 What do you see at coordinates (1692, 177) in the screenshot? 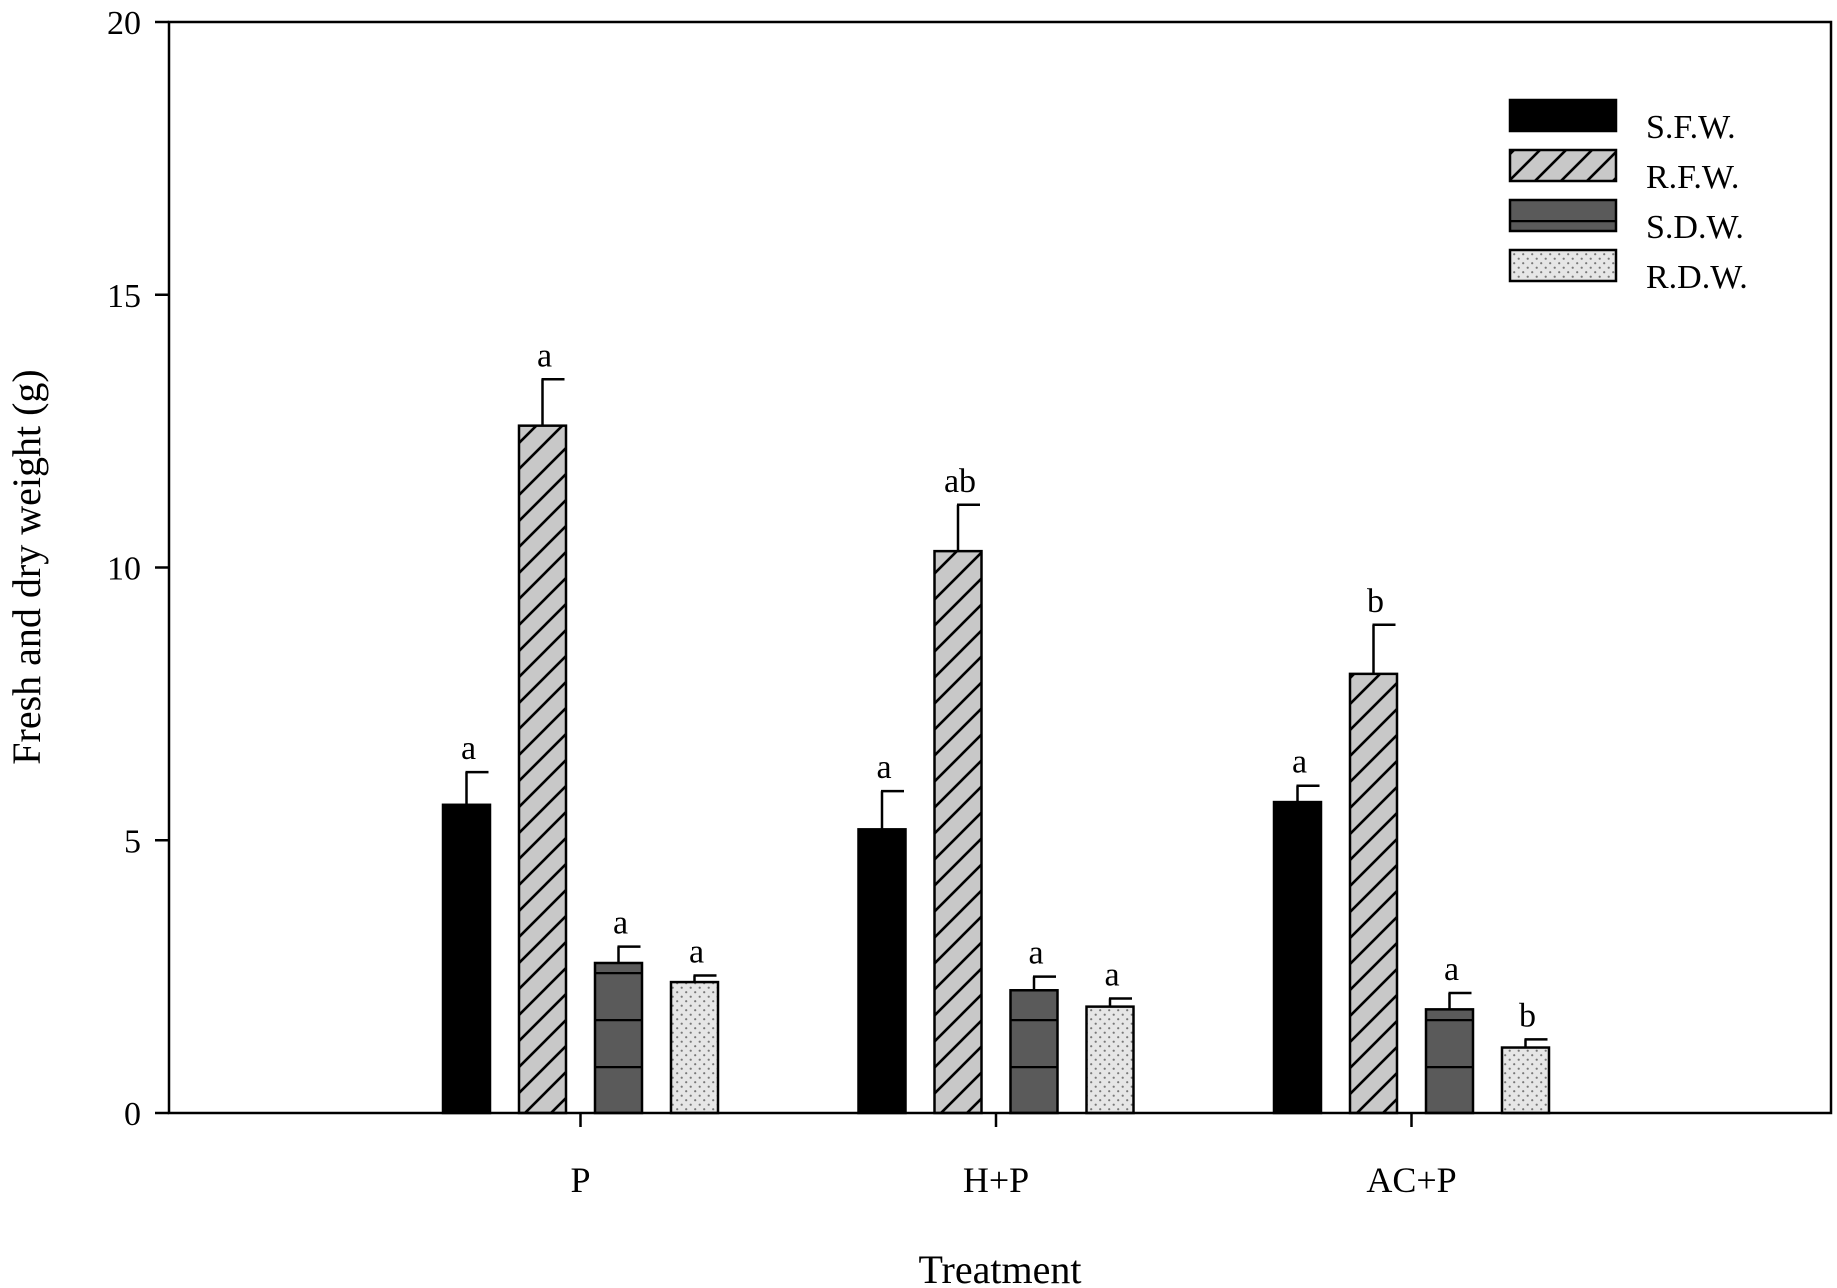
I see `legend-label: R.F.W.` at bounding box center [1692, 177].